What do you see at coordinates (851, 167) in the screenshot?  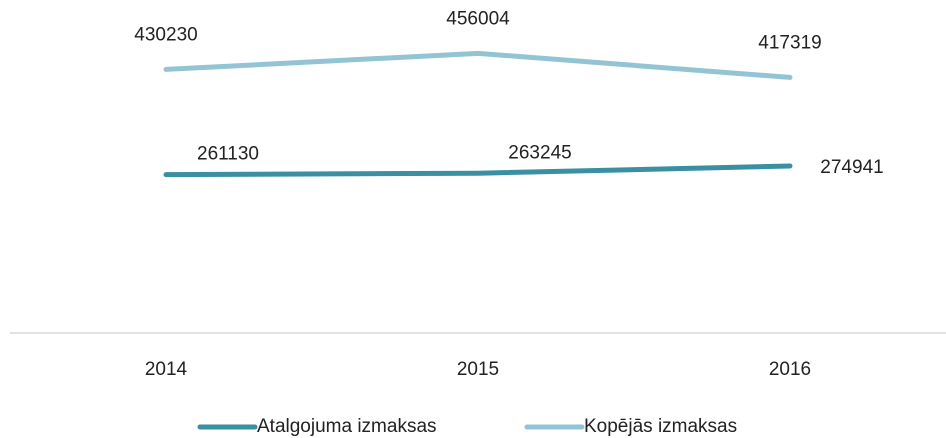 I see `data-label: 274941` at bounding box center [851, 167].